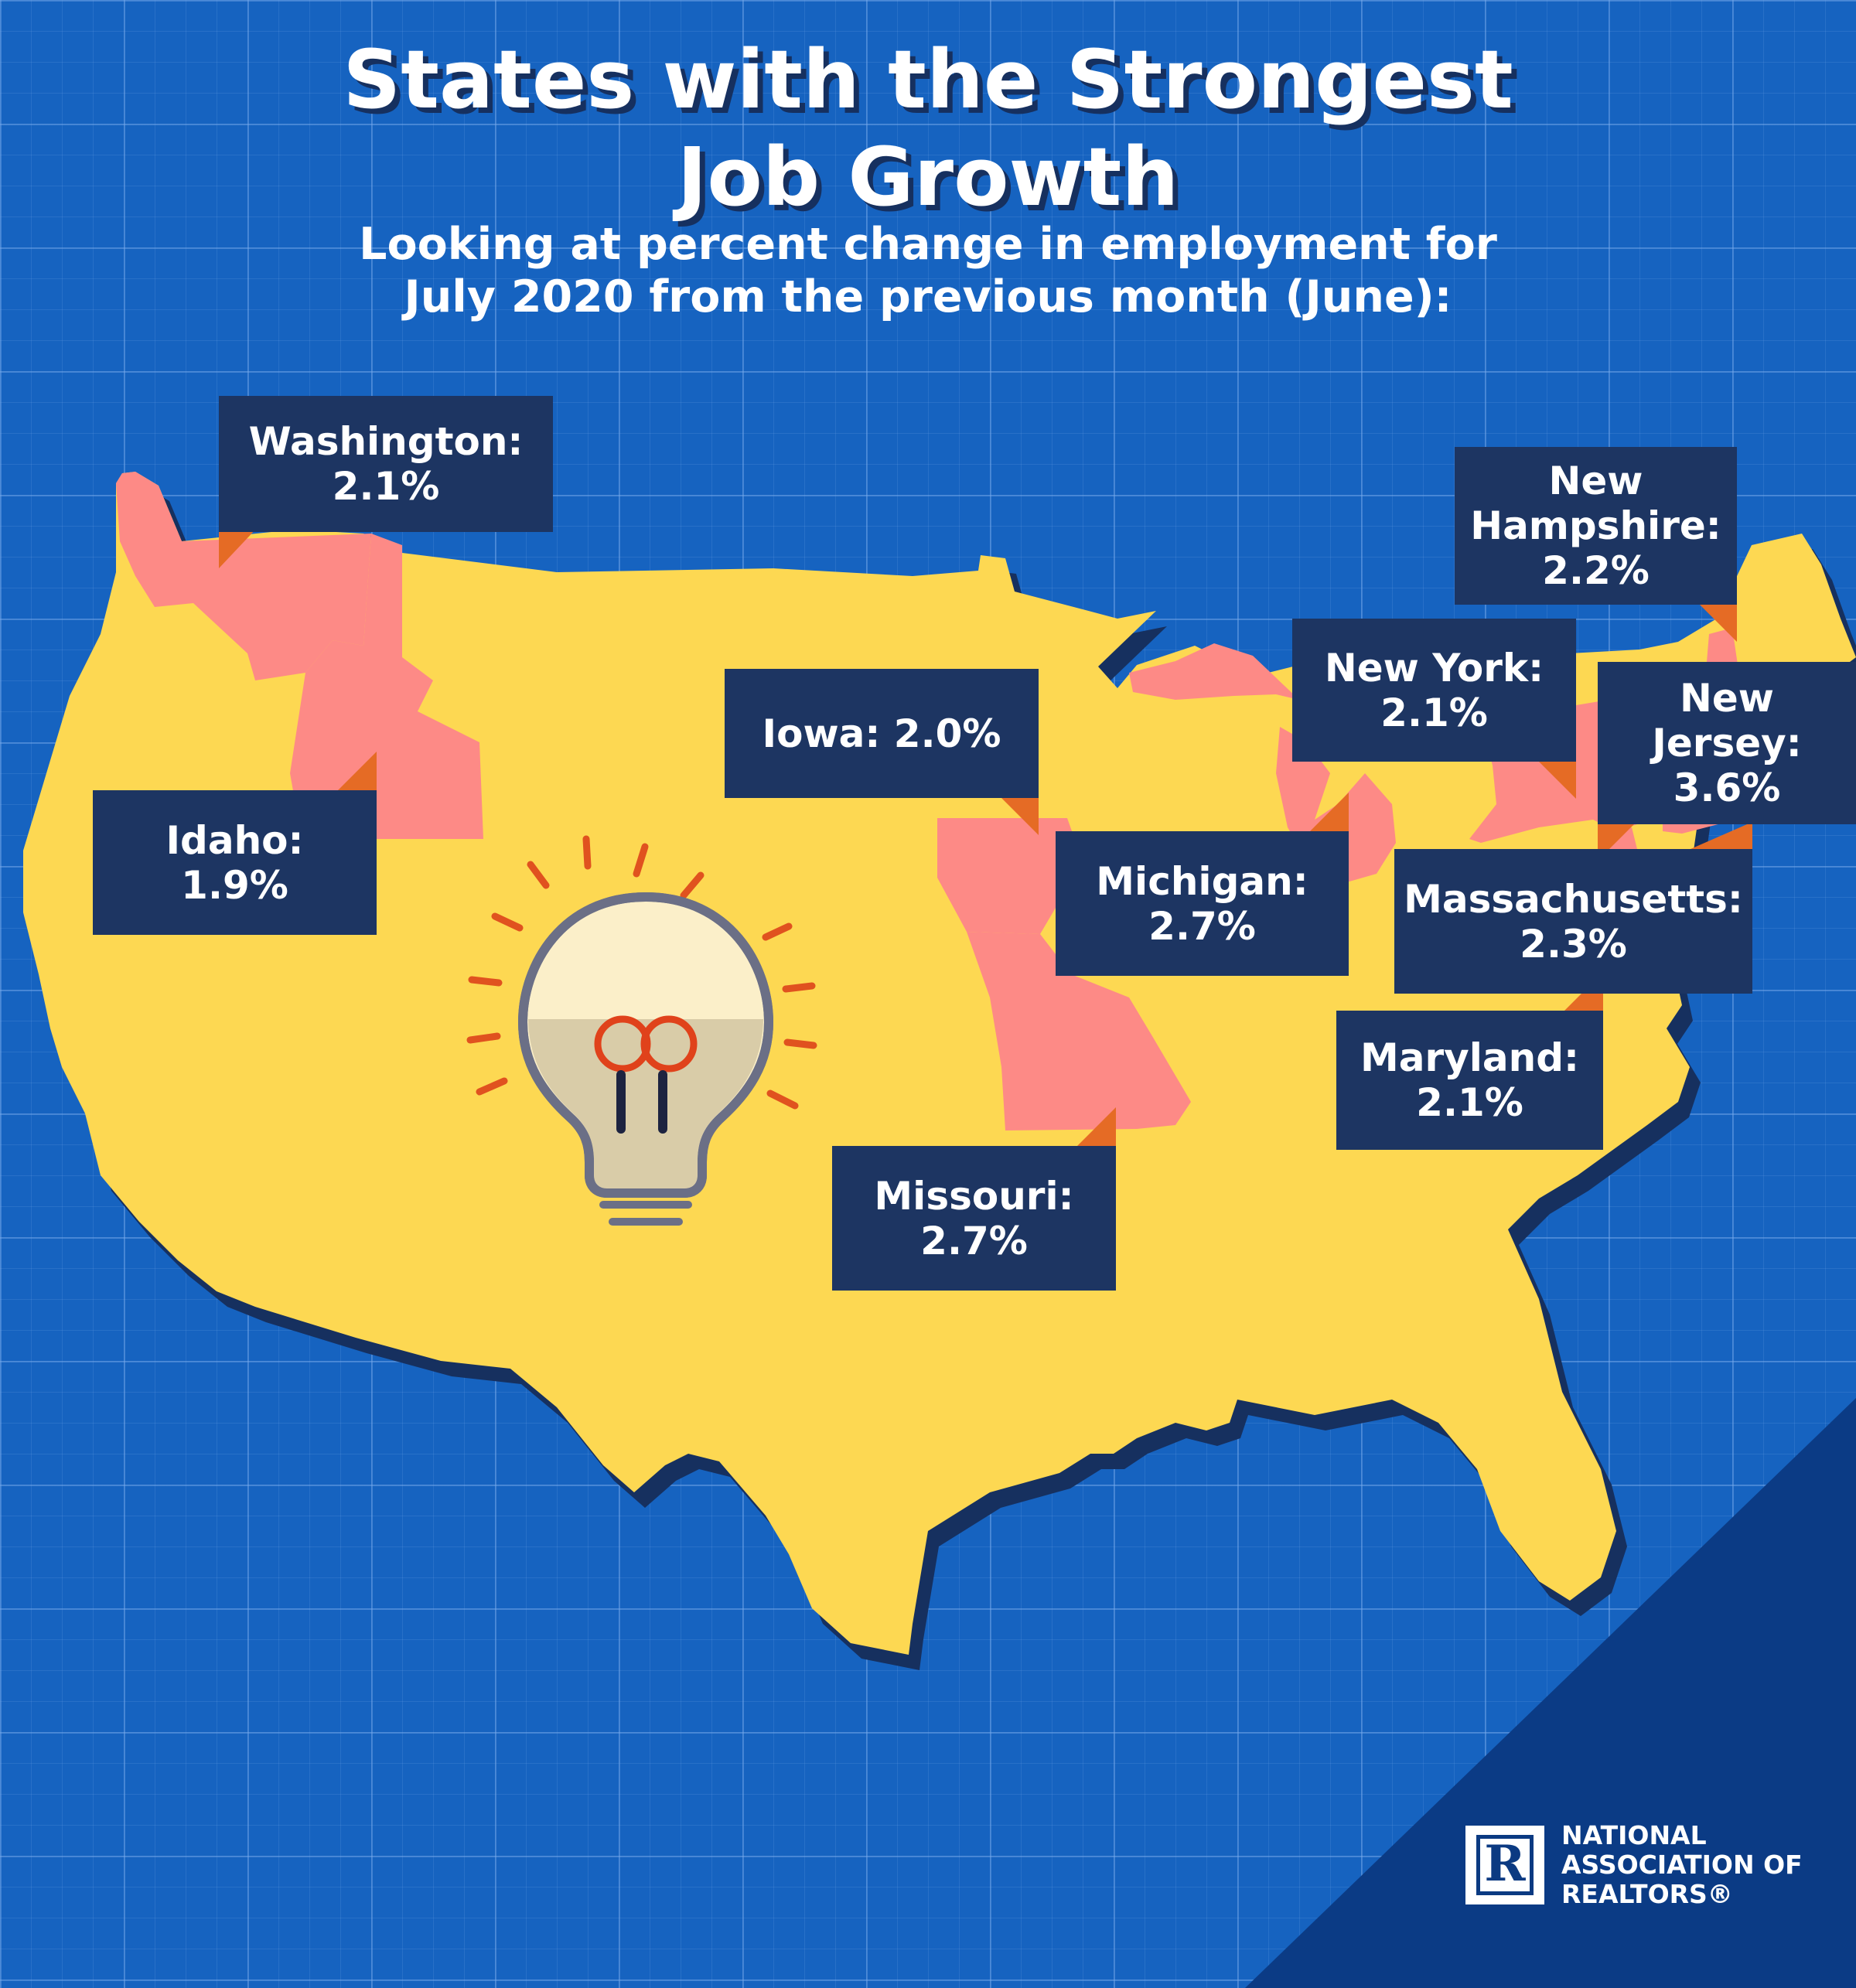 Image resolution: width=1856 pixels, height=1988 pixels. What do you see at coordinates (1329, 812) in the screenshot?
I see `pointer-michigan` at bounding box center [1329, 812].